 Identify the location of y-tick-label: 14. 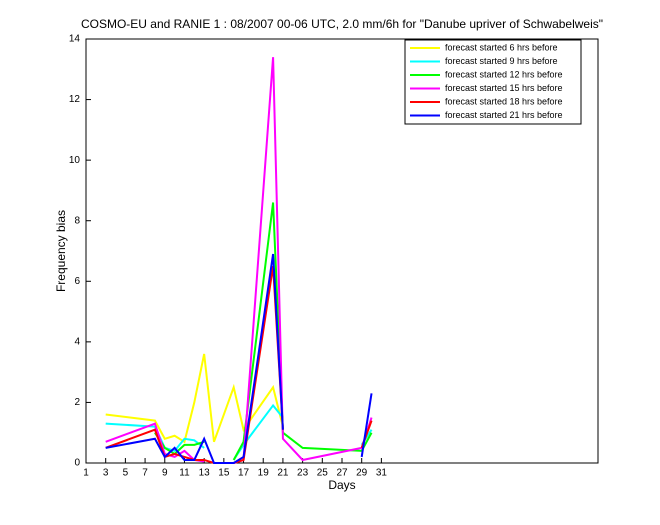
(75, 39).